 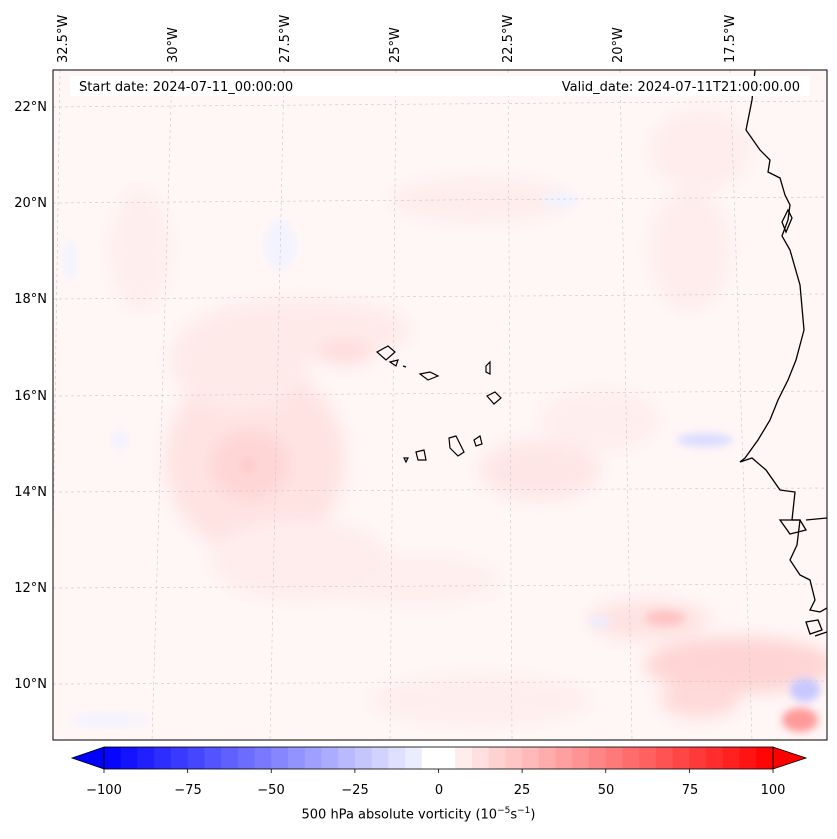 I want to click on lat-label: 22°N, so click(x=30, y=107).